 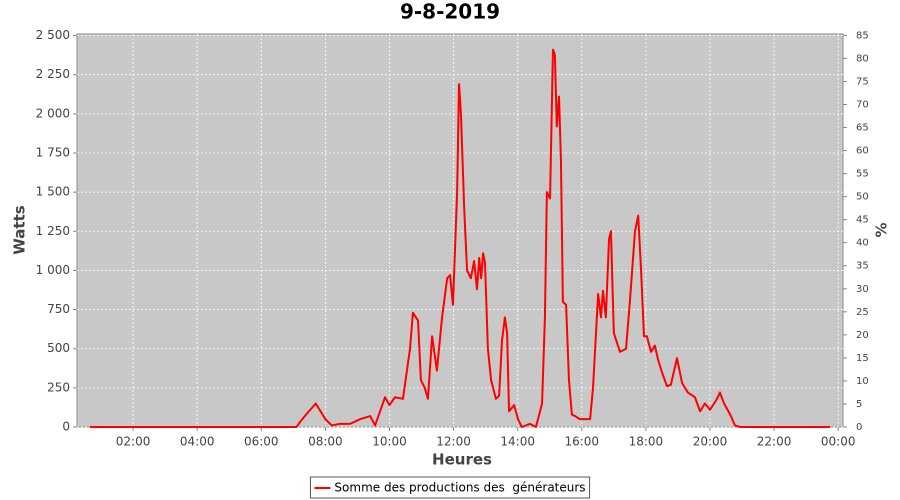 What do you see at coordinates (862, 151) in the screenshot?
I see `y2-tick-label: 60` at bounding box center [862, 151].